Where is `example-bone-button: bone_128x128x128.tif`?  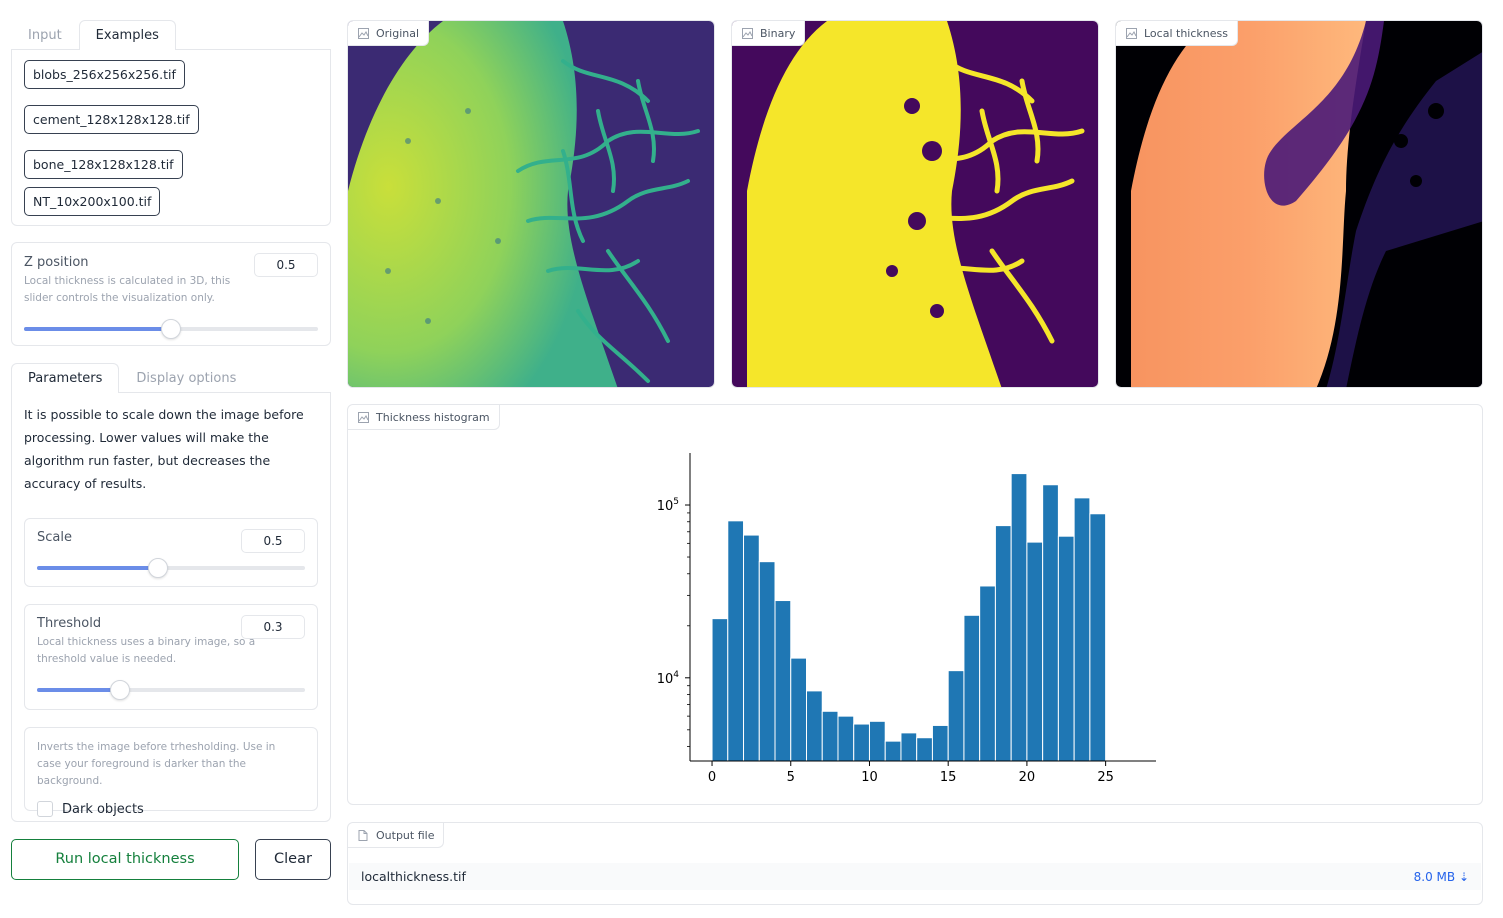 example-bone-button: bone_128x128x128.tif is located at coordinates (103, 164).